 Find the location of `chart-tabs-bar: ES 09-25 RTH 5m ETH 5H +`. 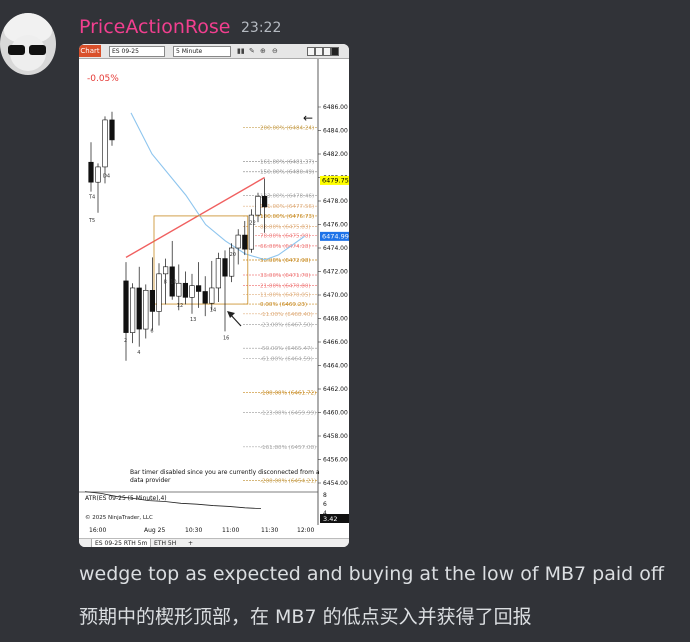

chart-tabs-bar: ES 09-25 RTH 5m ETH 5H + is located at coordinates (214, 542).